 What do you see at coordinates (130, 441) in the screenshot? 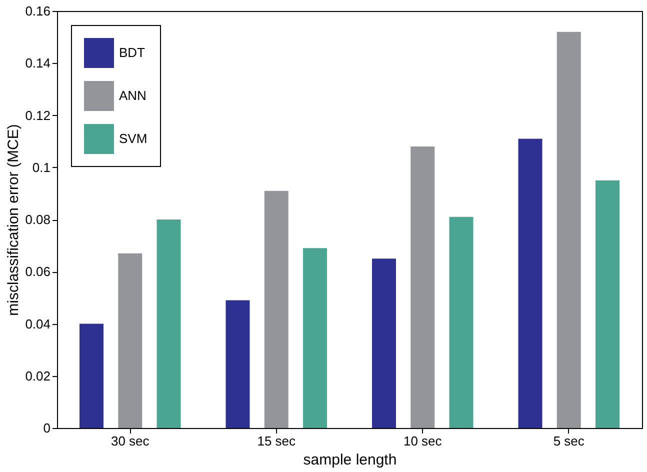
I see `x-tick-label: 30 sec` at bounding box center [130, 441].